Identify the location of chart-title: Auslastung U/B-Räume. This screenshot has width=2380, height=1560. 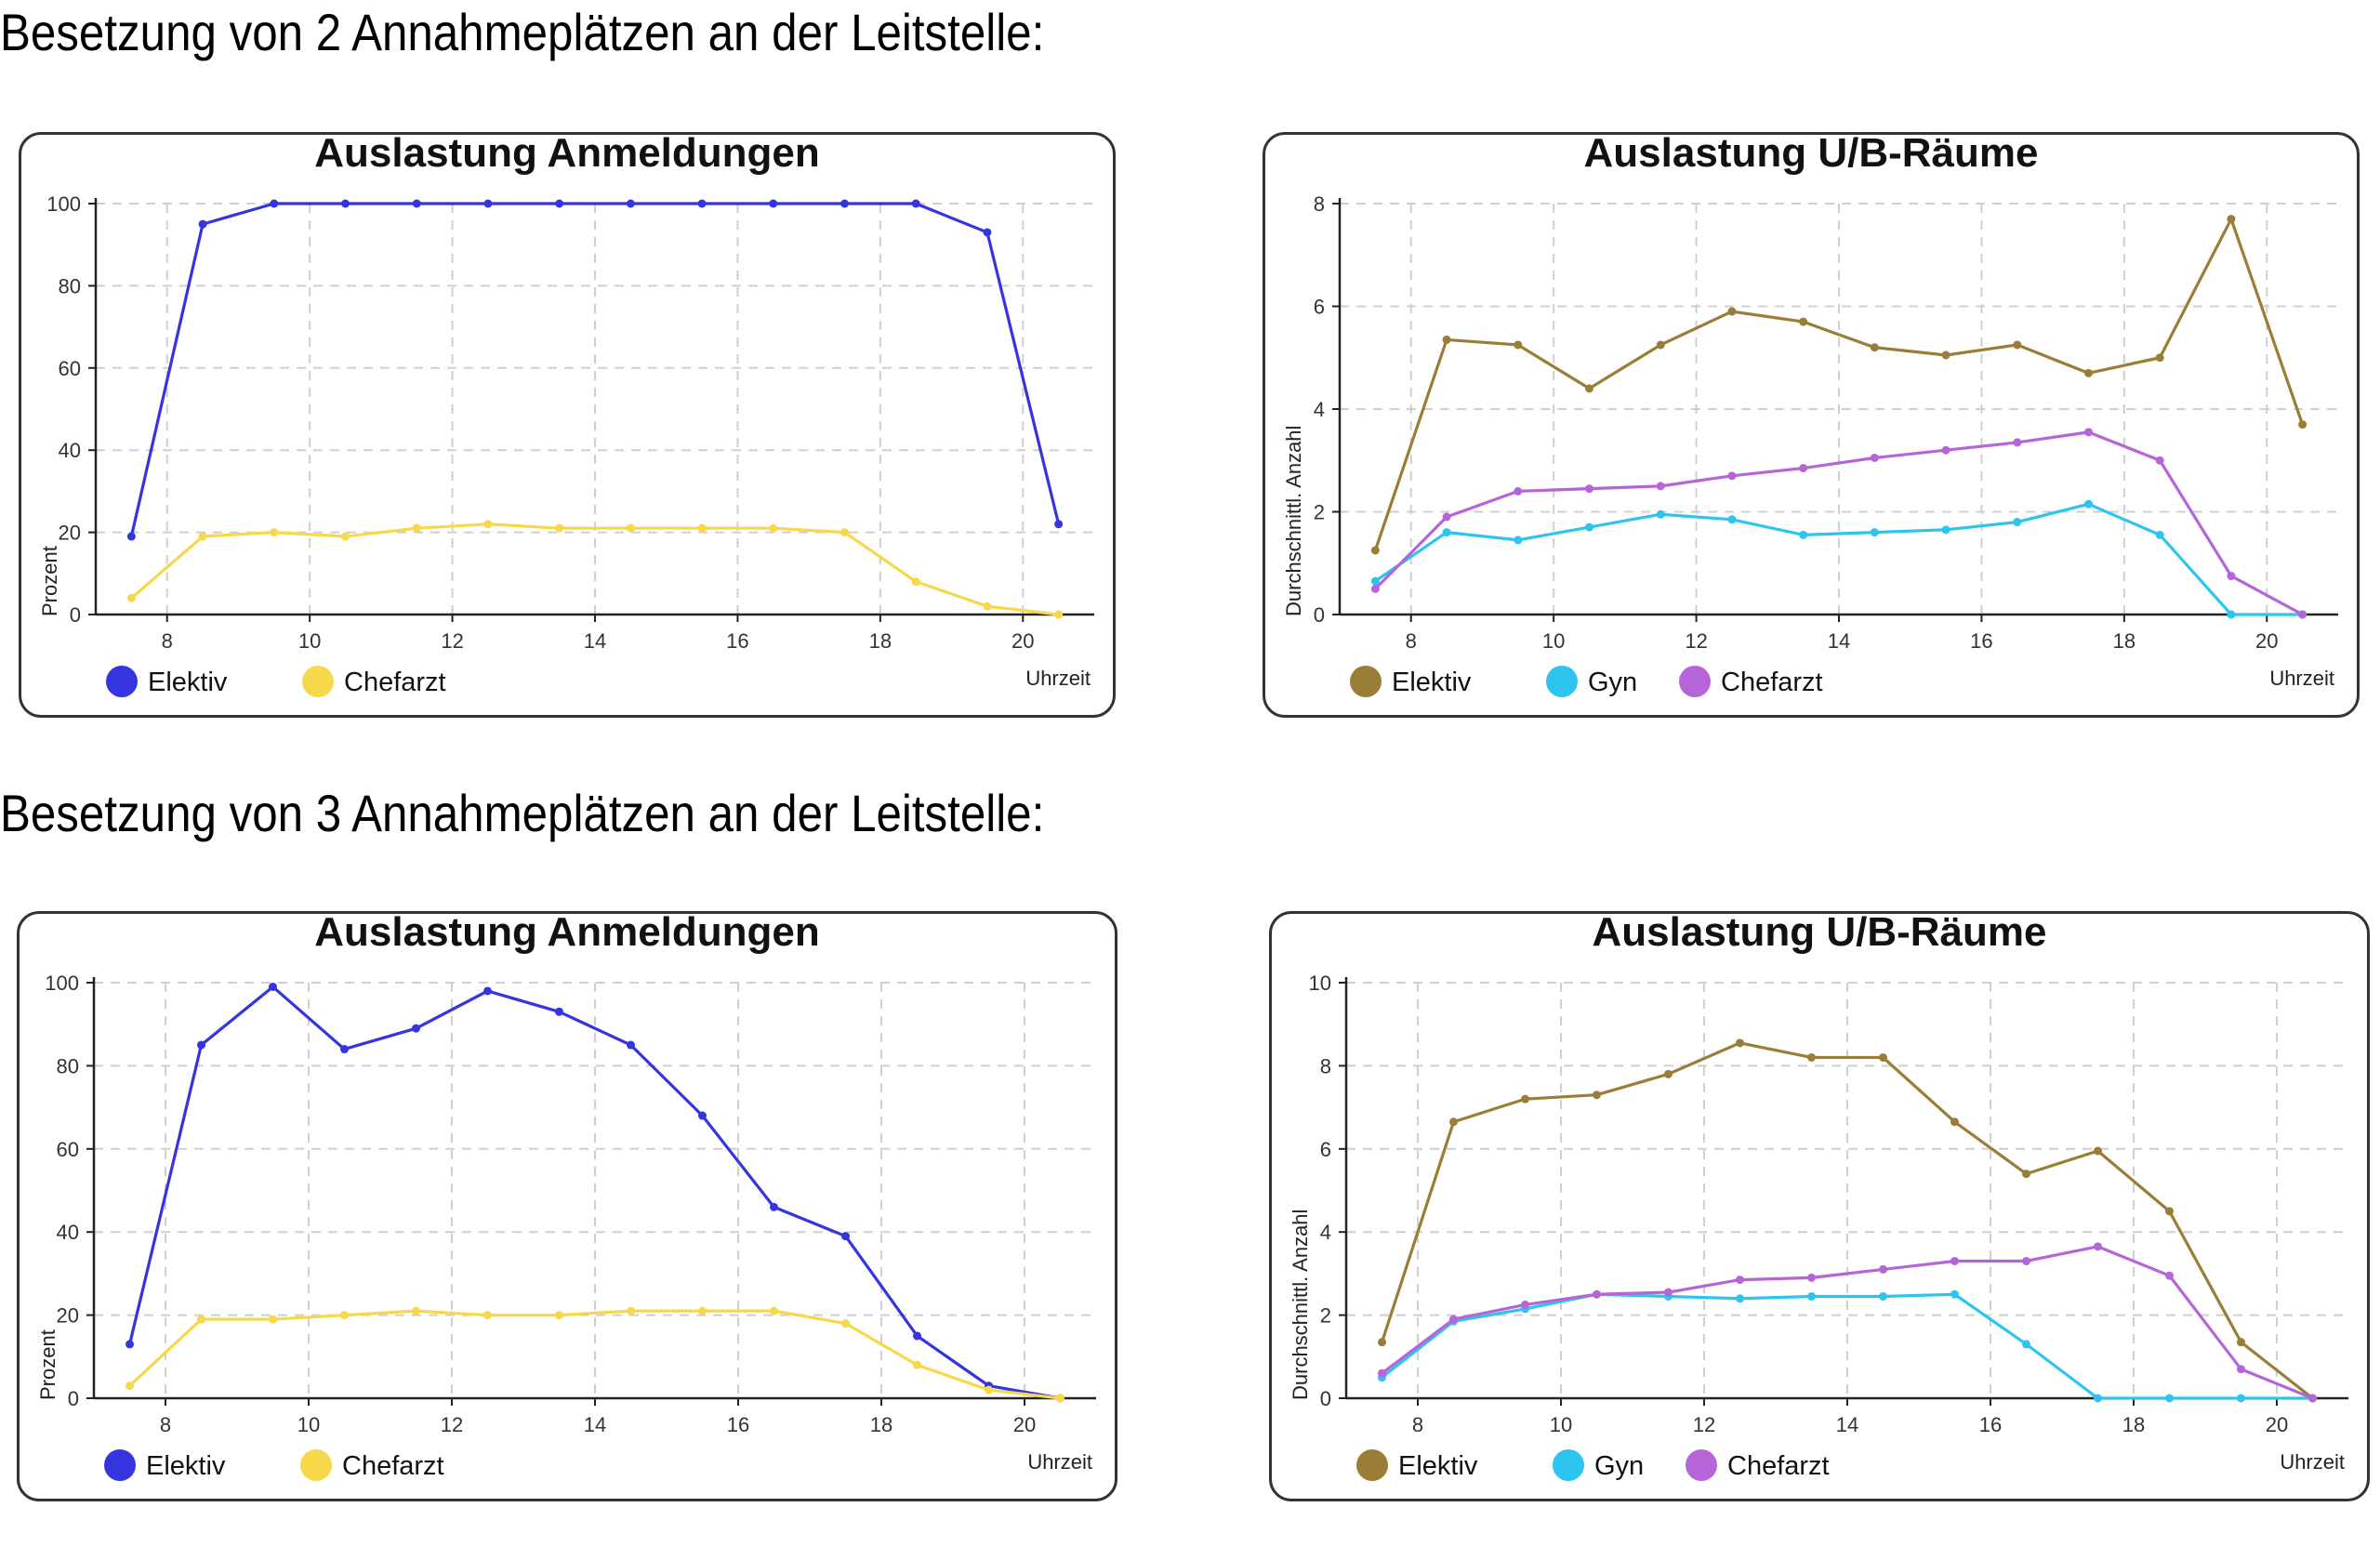
(1811, 153).